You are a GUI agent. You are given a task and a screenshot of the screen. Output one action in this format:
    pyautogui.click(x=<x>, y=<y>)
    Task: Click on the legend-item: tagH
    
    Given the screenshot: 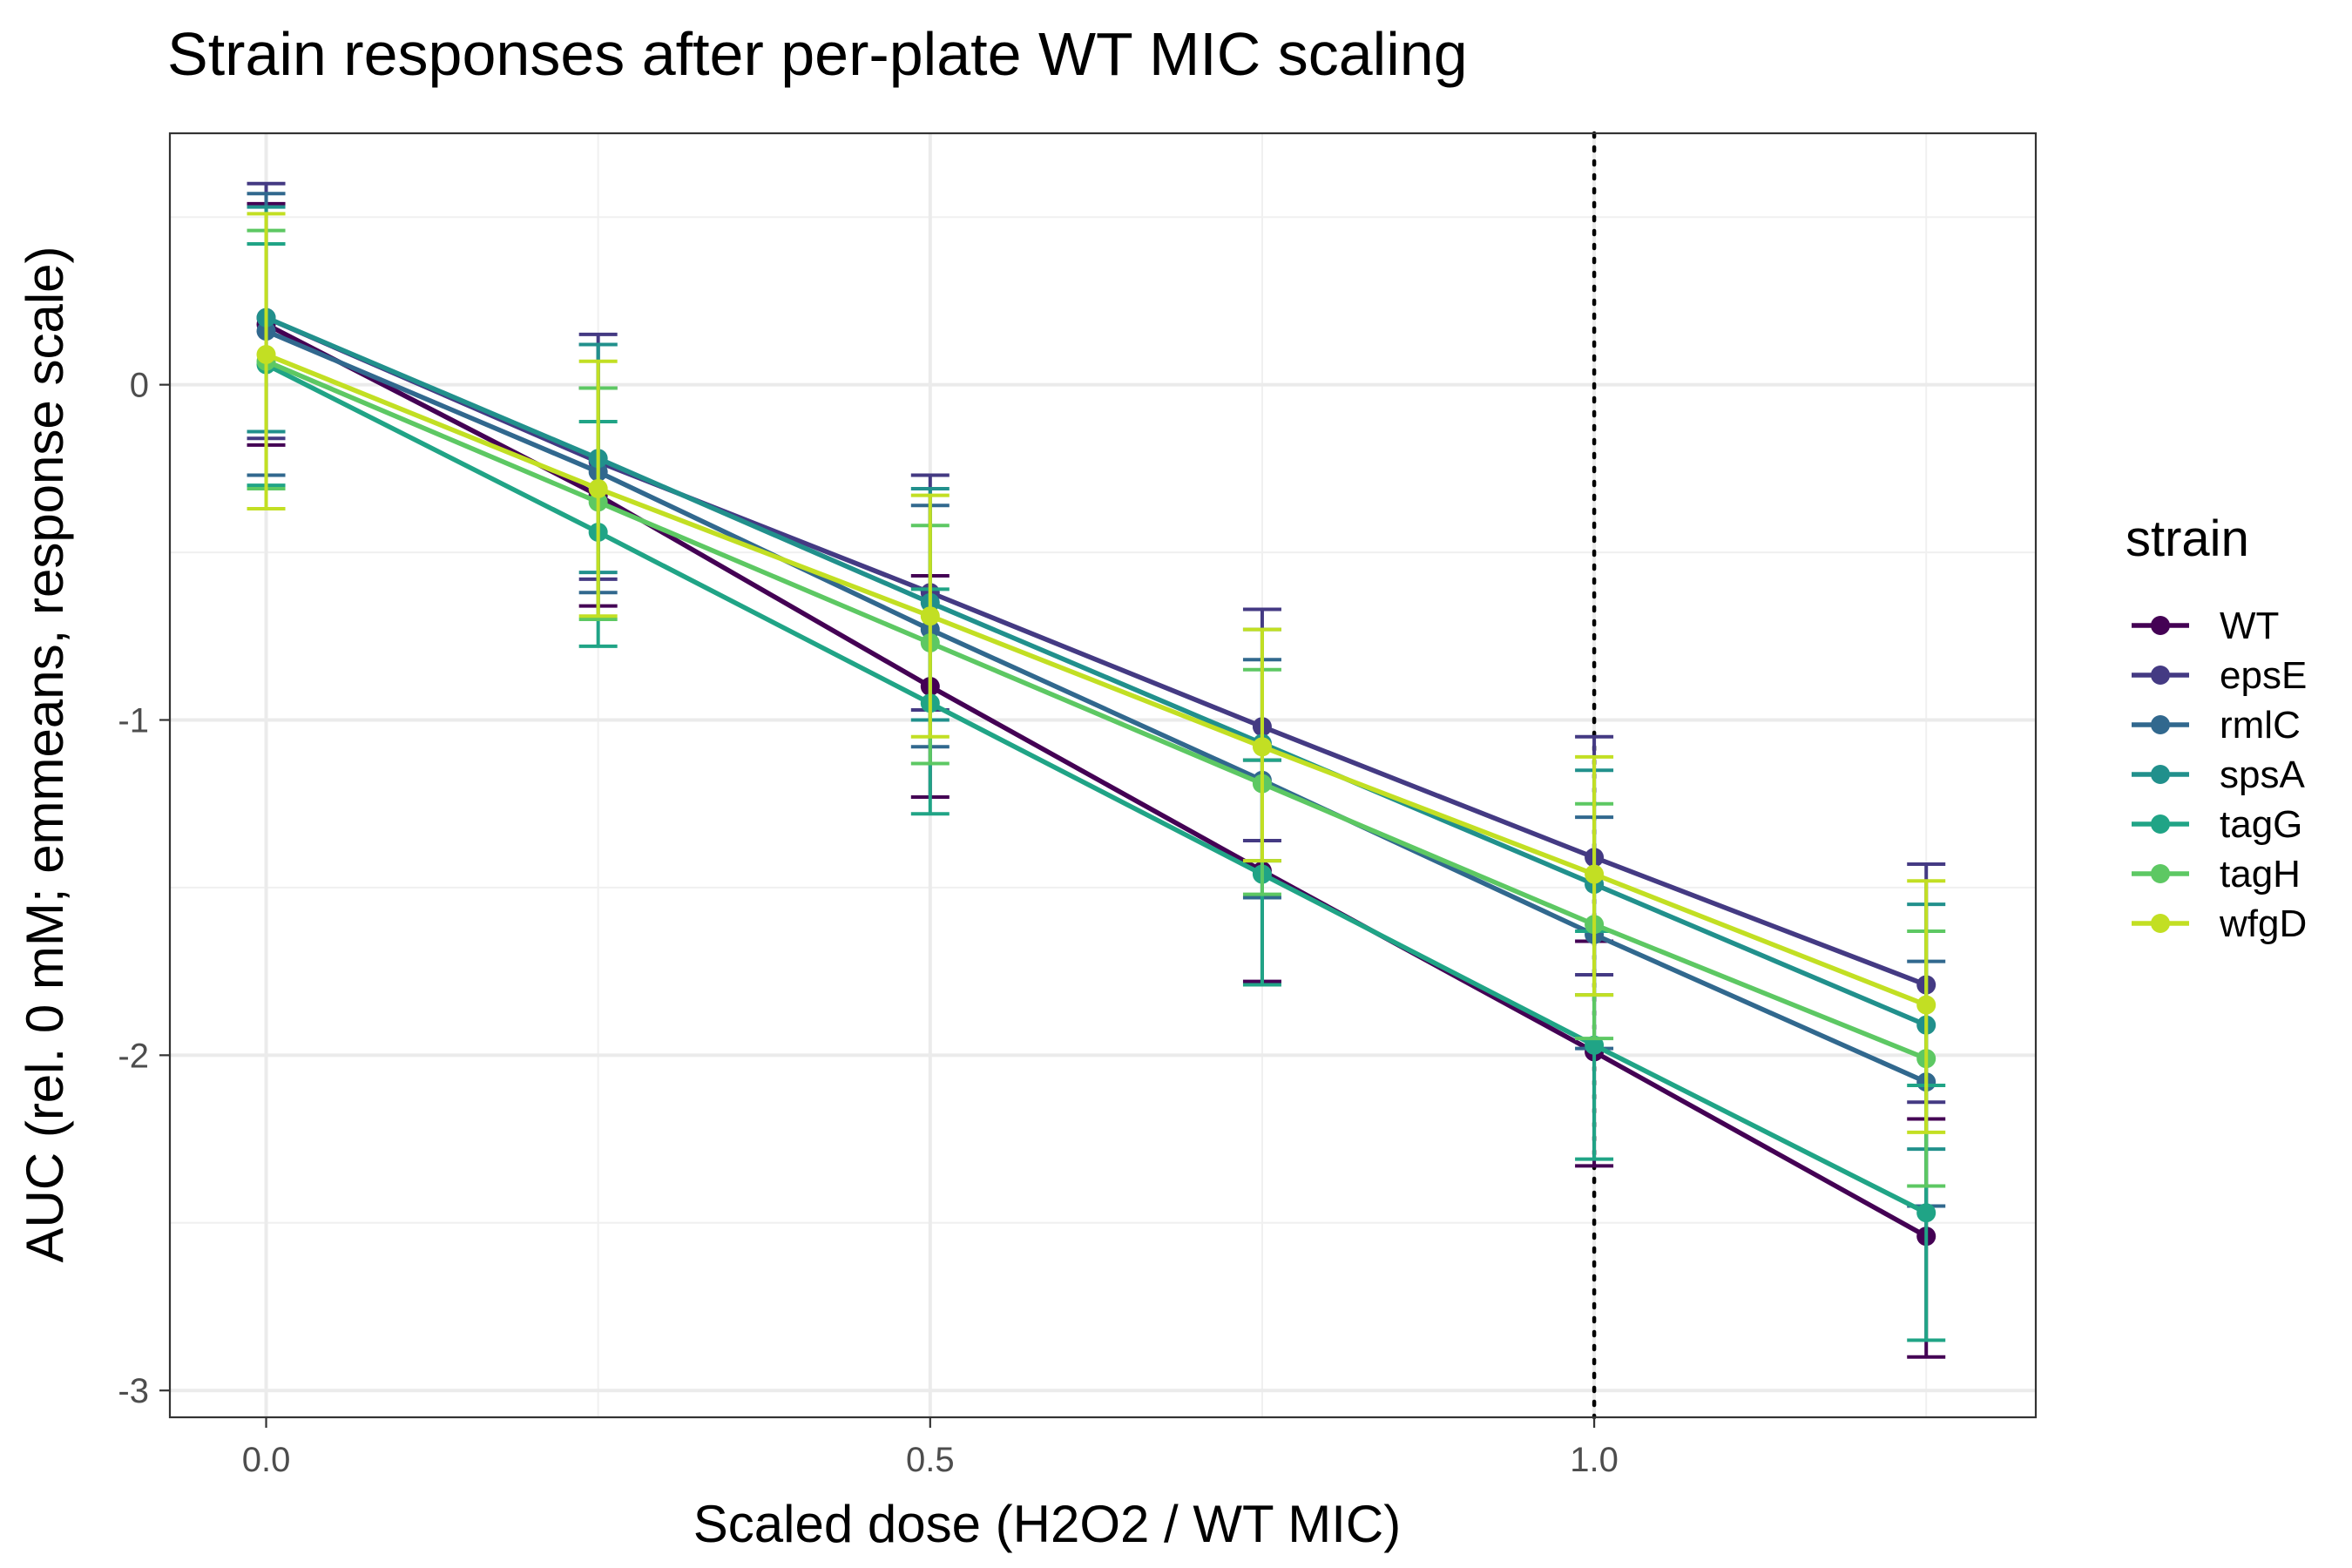 What is the action you would take?
    pyautogui.click(x=2216, y=874)
    